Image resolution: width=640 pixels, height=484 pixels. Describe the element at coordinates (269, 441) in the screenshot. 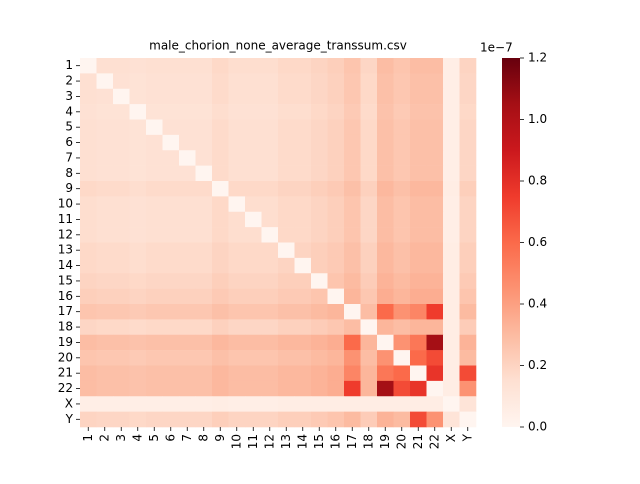

I see `x-tick-label: 12` at that location.